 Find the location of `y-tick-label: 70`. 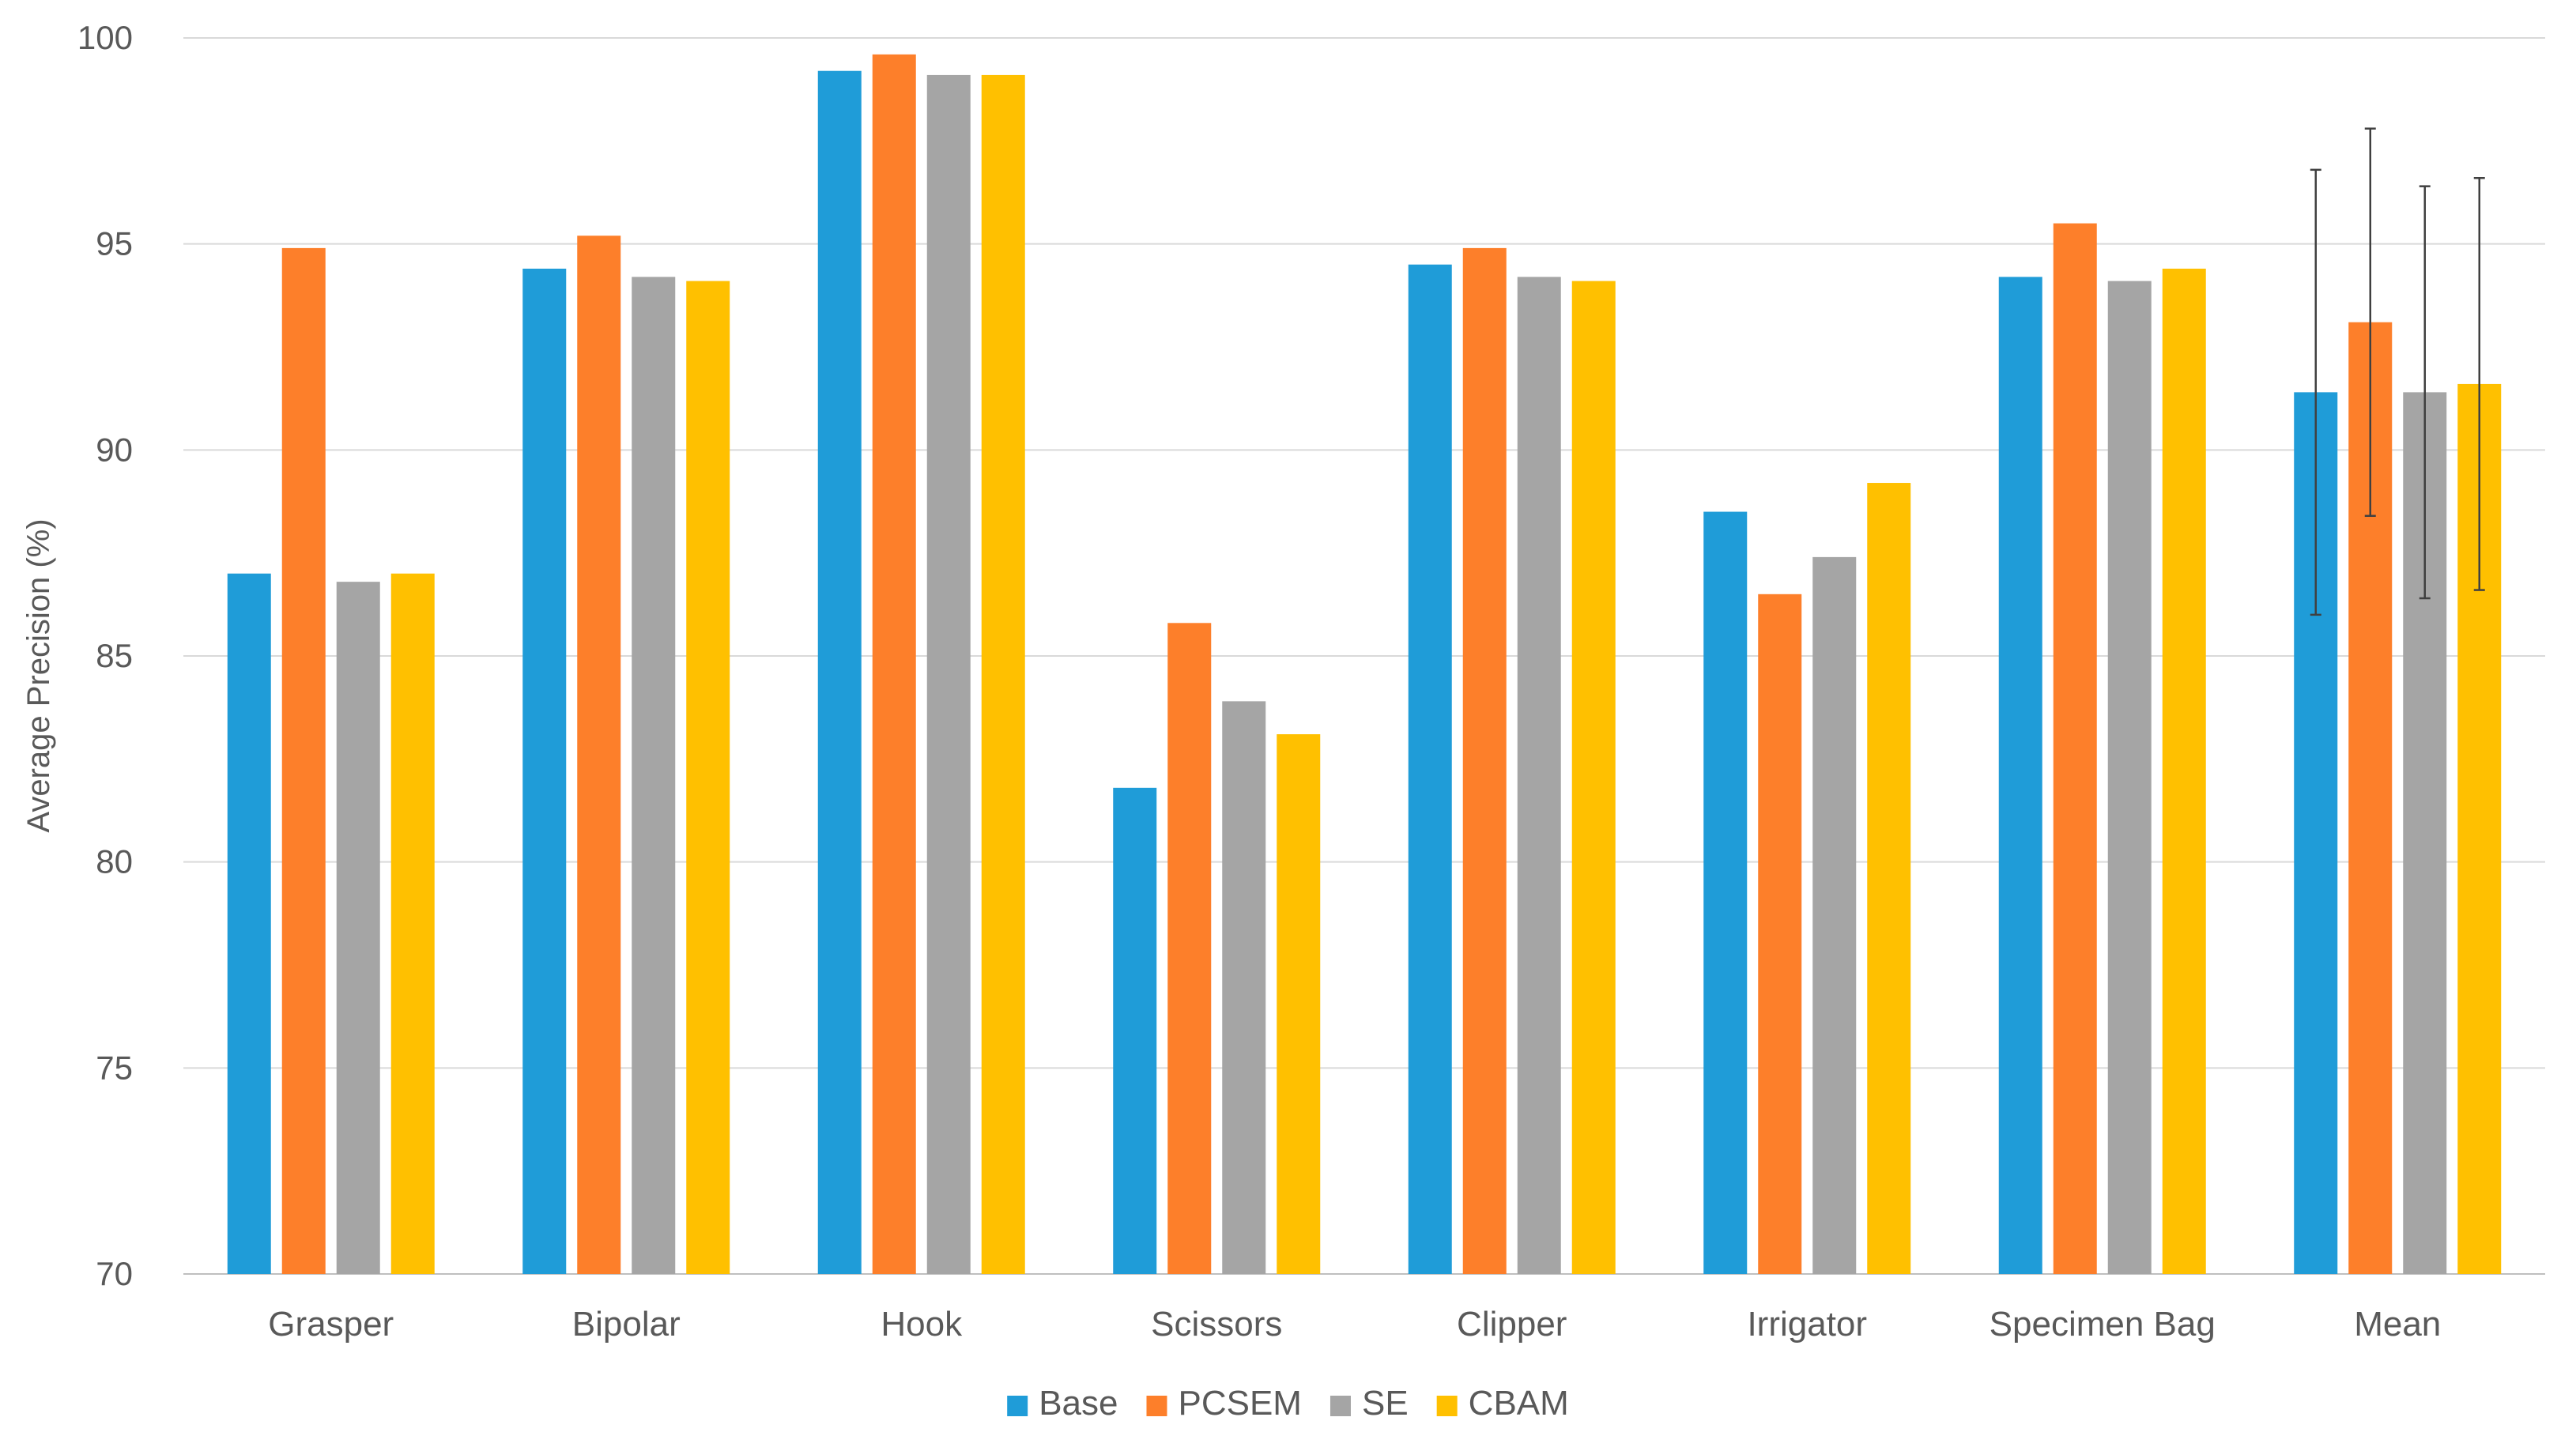

y-tick-label: 70 is located at coordinates (115, 1273).